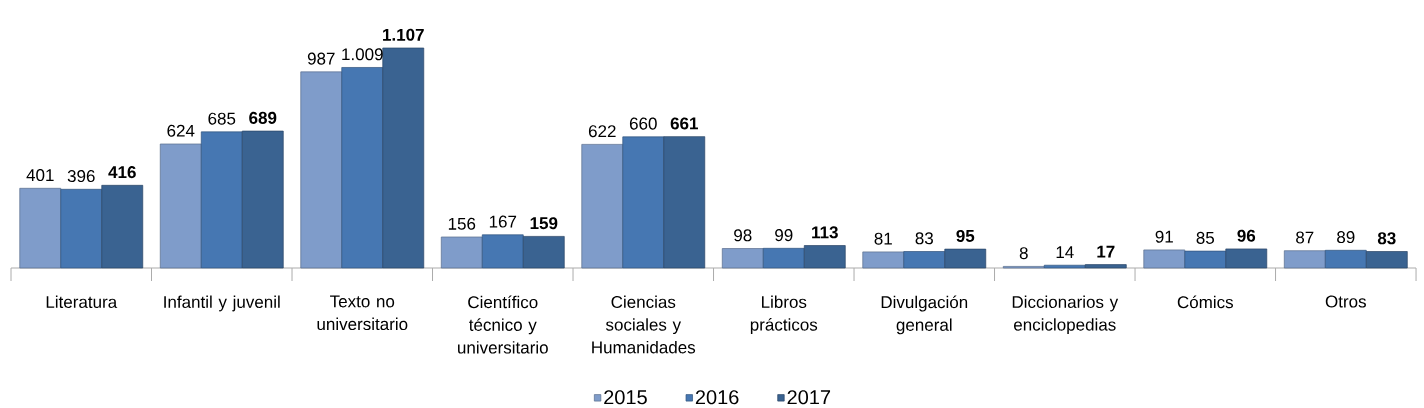 This screenshot has width=1424, height=408. What do you see at coordinates (809, 397) in the screenshot?
I see `legend-label: 2017` at bounding box center [809, 397].